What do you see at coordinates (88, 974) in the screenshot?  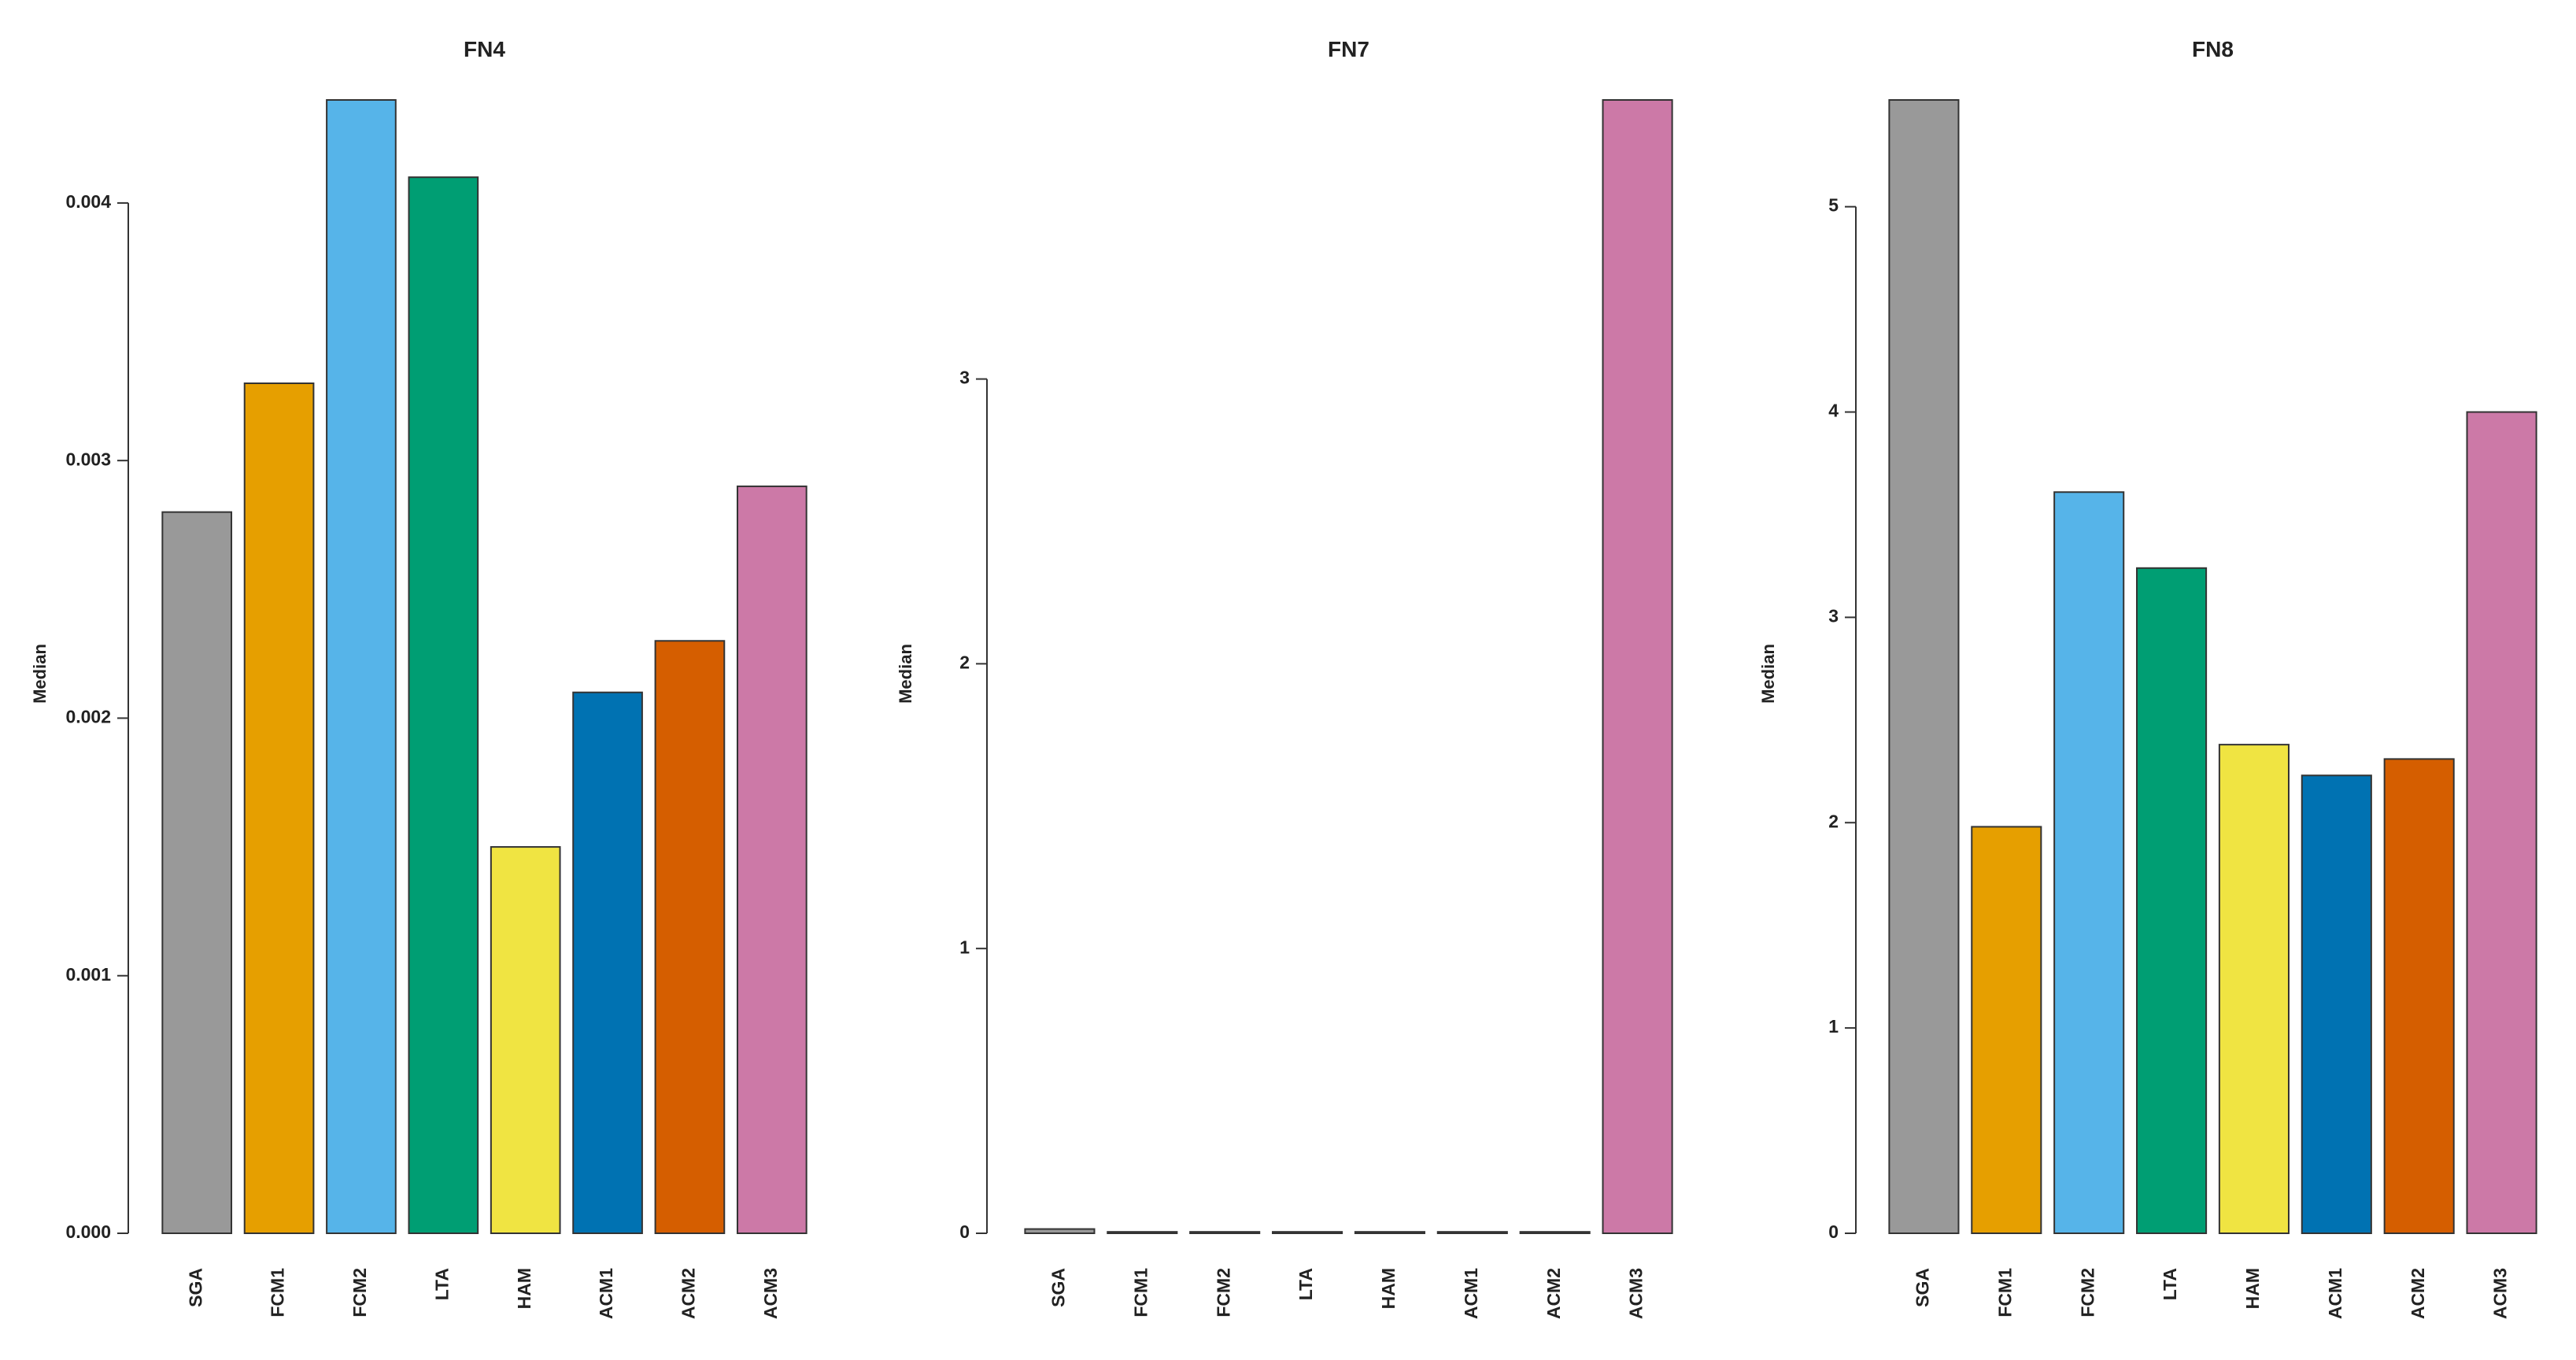 I see `y-tick-label: 0.001` at bounding box center [88, 974].